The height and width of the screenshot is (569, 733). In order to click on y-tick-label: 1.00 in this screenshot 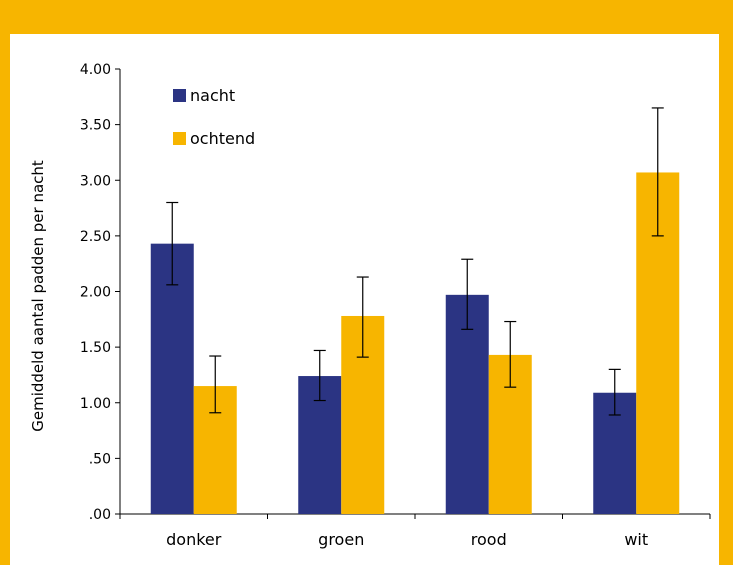, I will do `click(95, 404)`.